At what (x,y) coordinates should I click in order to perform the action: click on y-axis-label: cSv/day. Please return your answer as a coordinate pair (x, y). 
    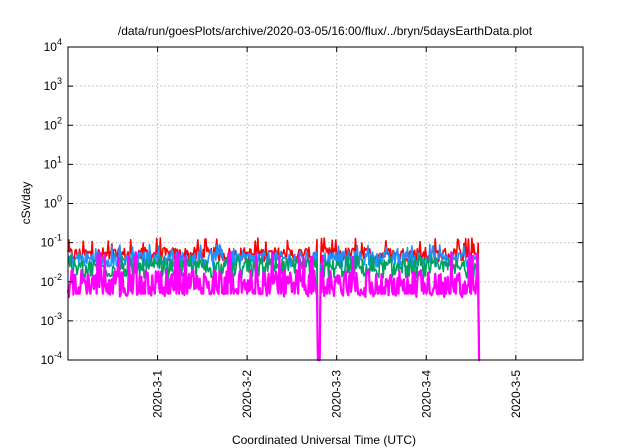
    Looking at the image, I should click on (26, 203).